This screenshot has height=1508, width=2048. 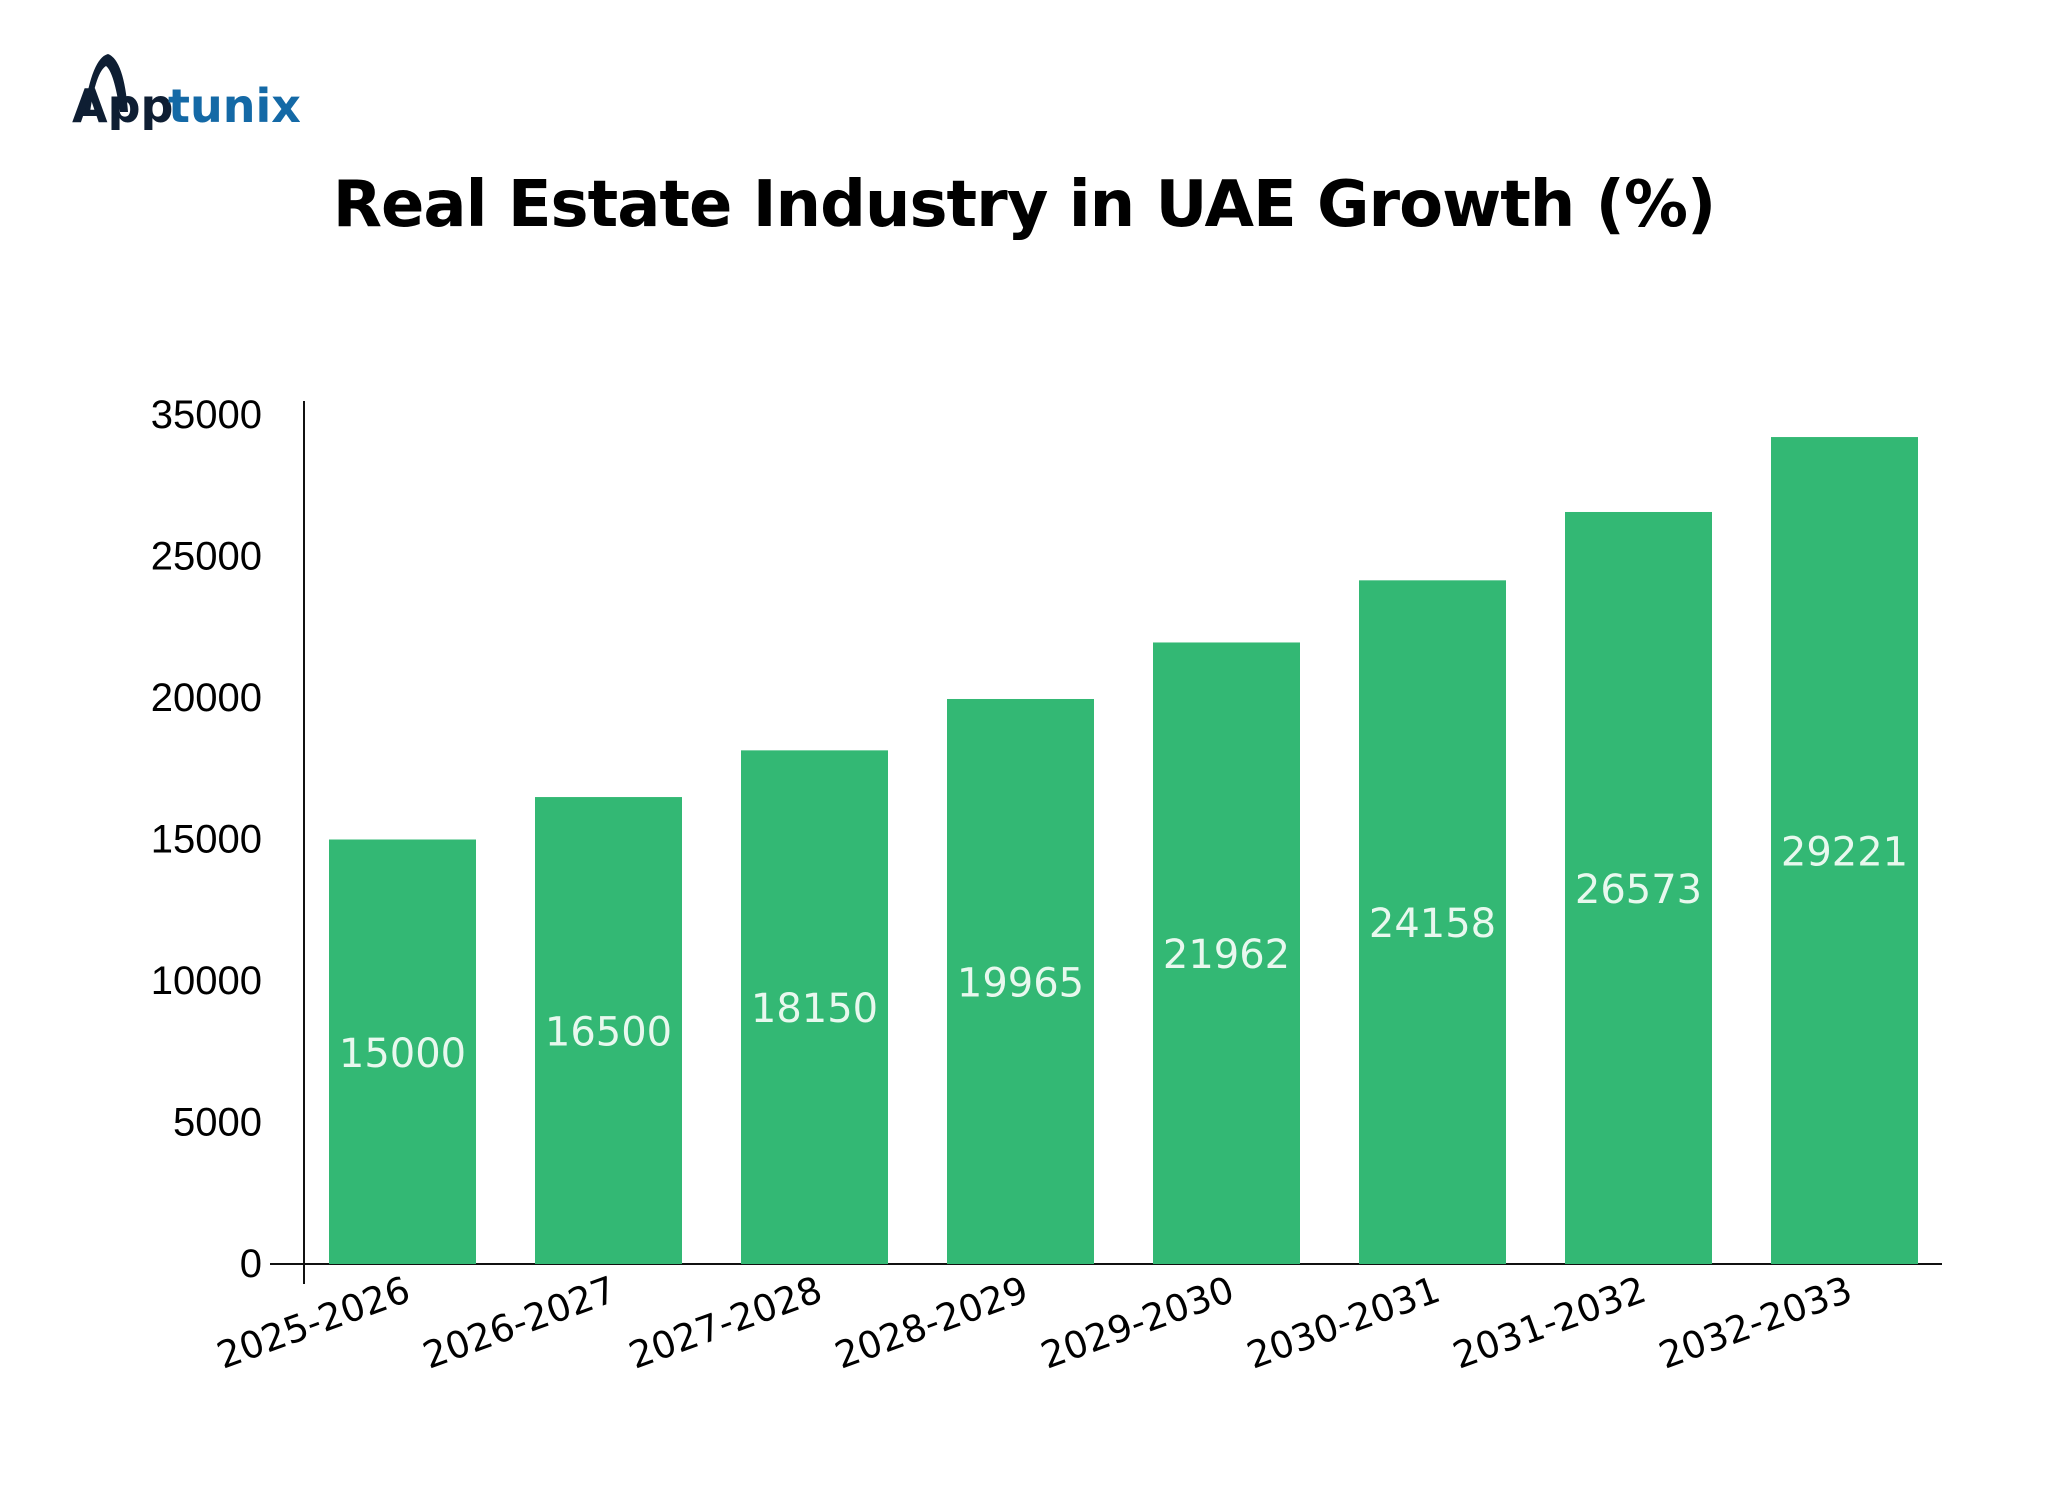 What do you see at coordinates (931, 1322) in the screenshot?
I see `x-tick-label: 2028-2029` at bounding box center [931, 1322].